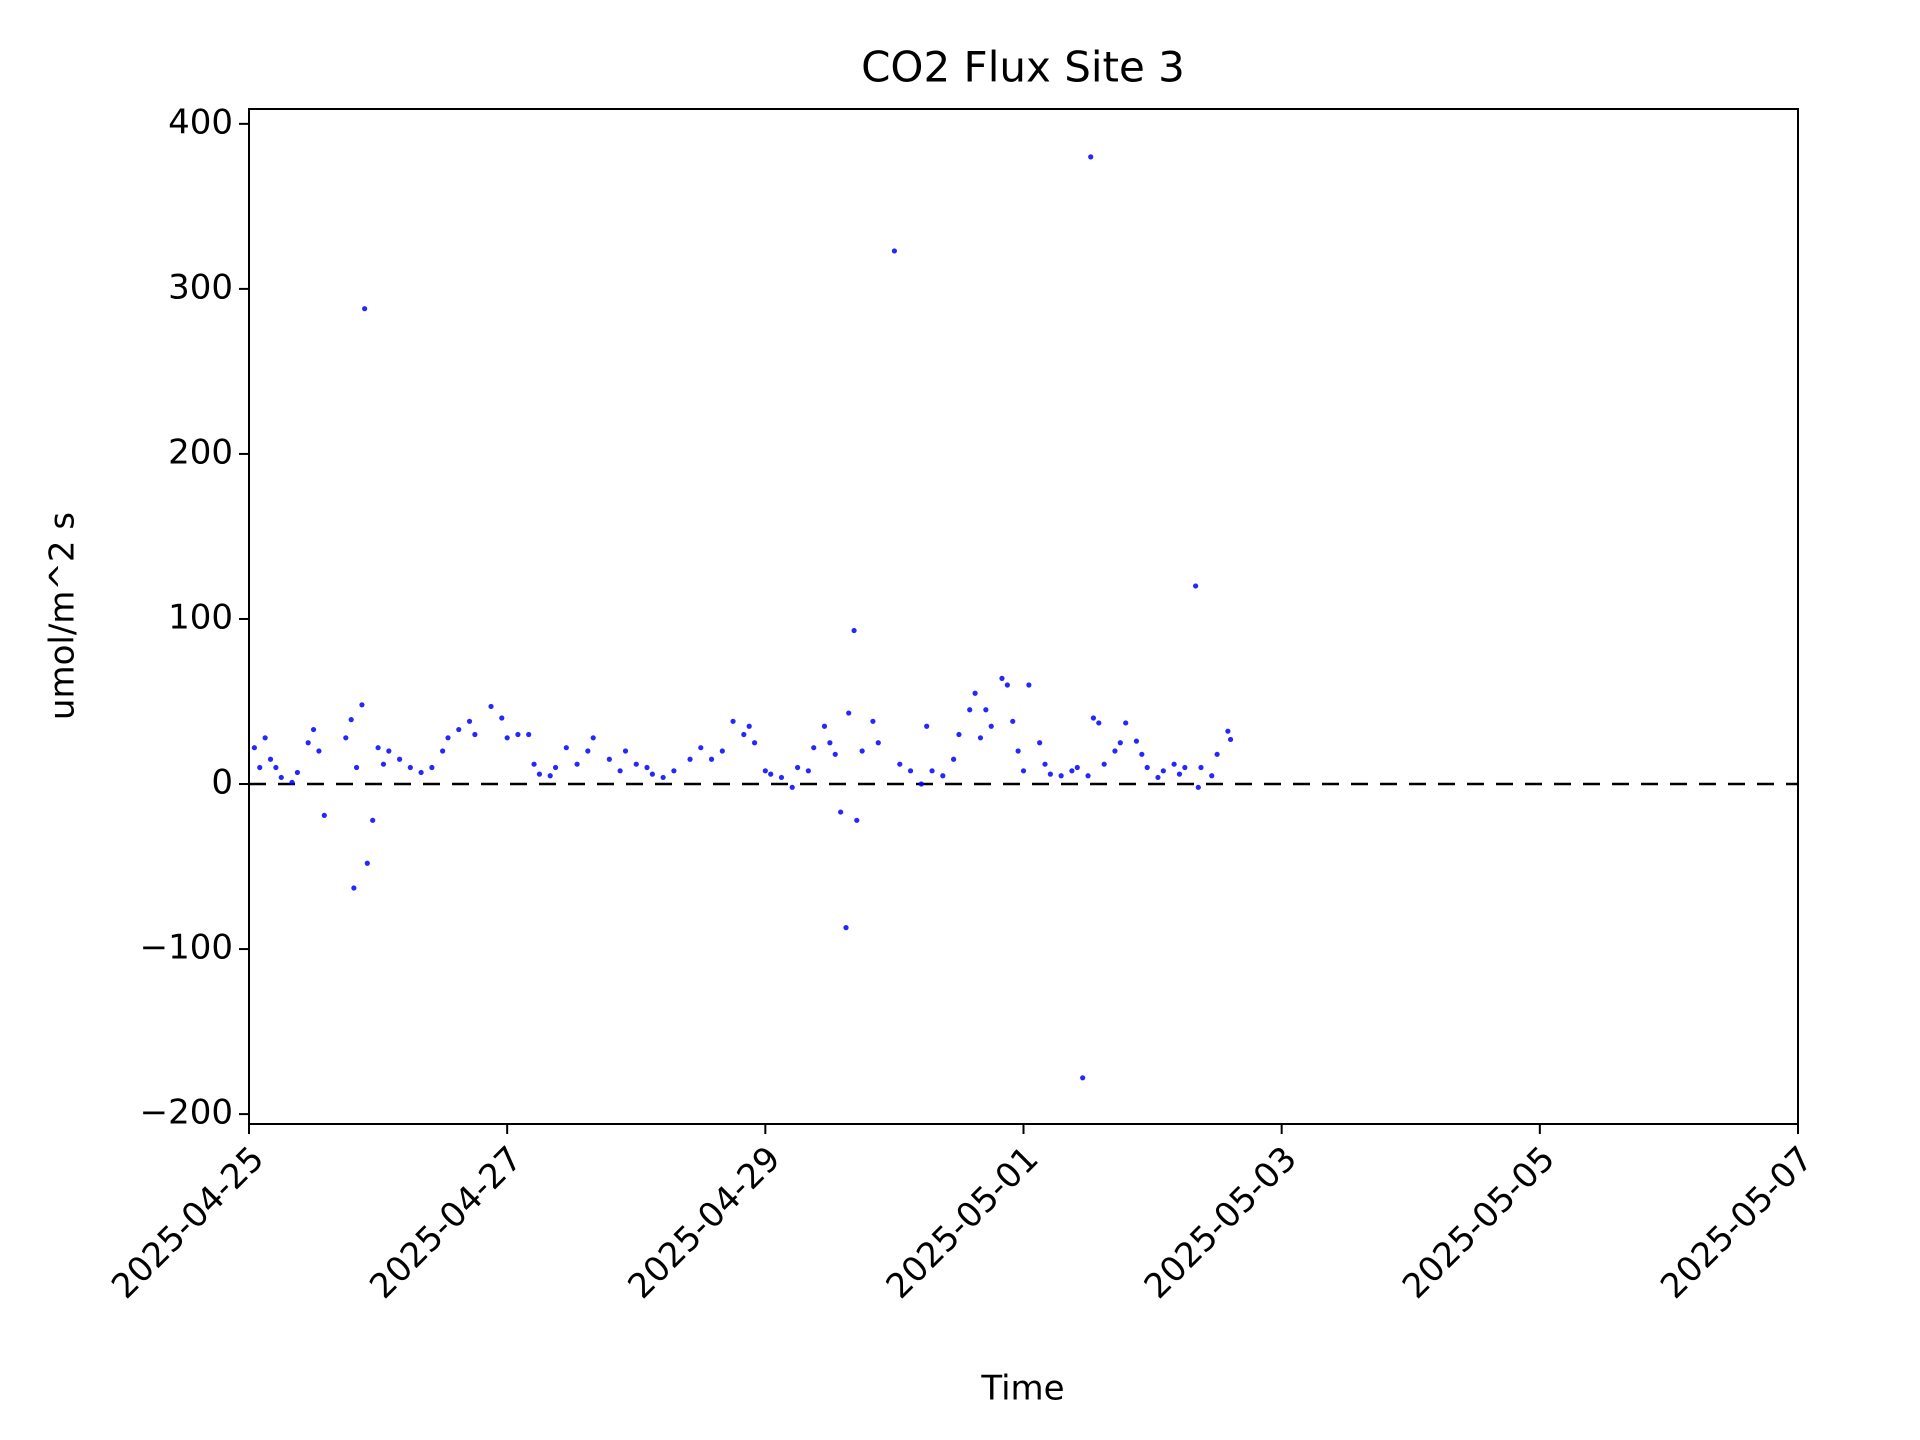 The width and height of the screenshot is (1920, 1440). I want to click on y-tick-label: 200, so click(200, 452).